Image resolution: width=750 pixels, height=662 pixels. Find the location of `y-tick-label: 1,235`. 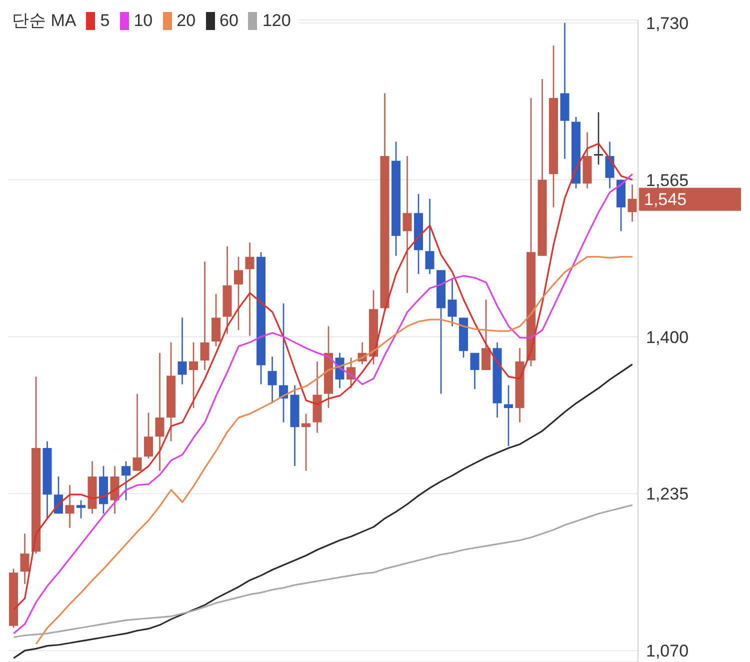

y-tick-label: 1,235 is located at coordinates (667, 494).